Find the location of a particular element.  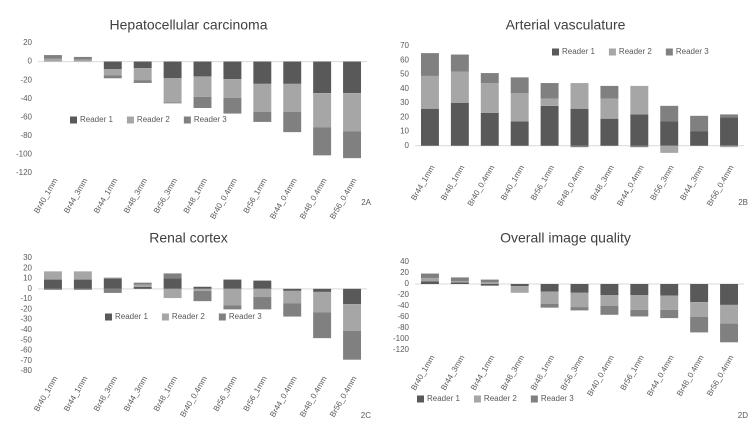

panel-label: 2D is located at coordinates (743, 415).